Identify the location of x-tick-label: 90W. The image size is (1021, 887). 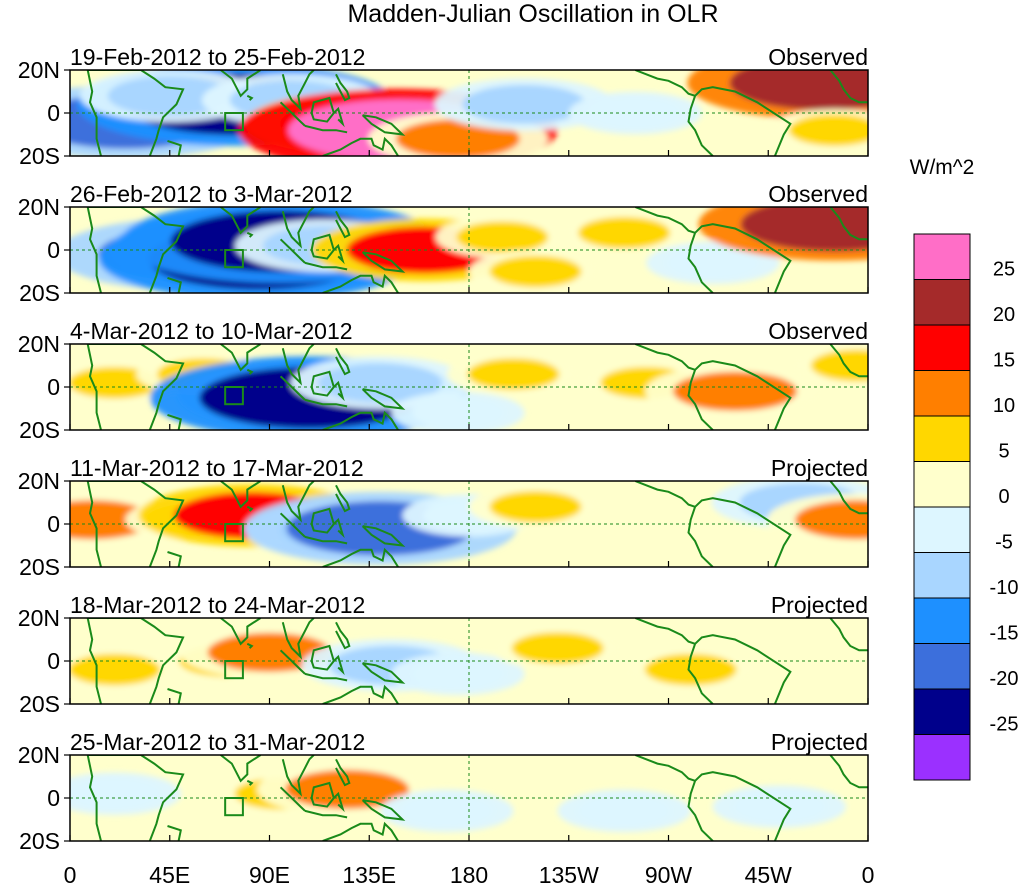
(669, 874).